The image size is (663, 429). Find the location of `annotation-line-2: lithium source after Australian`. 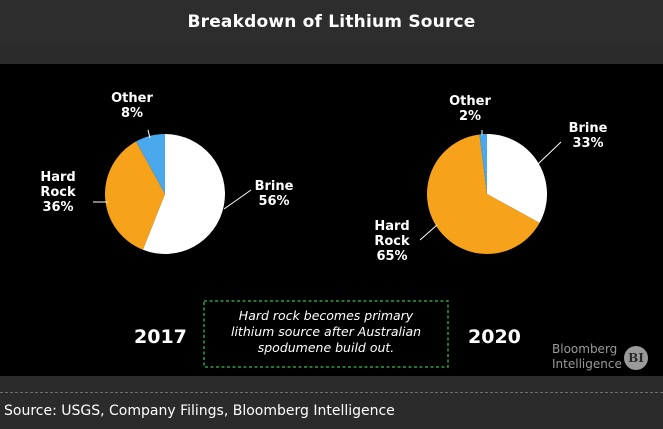

annotation-line-2: lithium source after Australian is located at coordinates (326, 331).